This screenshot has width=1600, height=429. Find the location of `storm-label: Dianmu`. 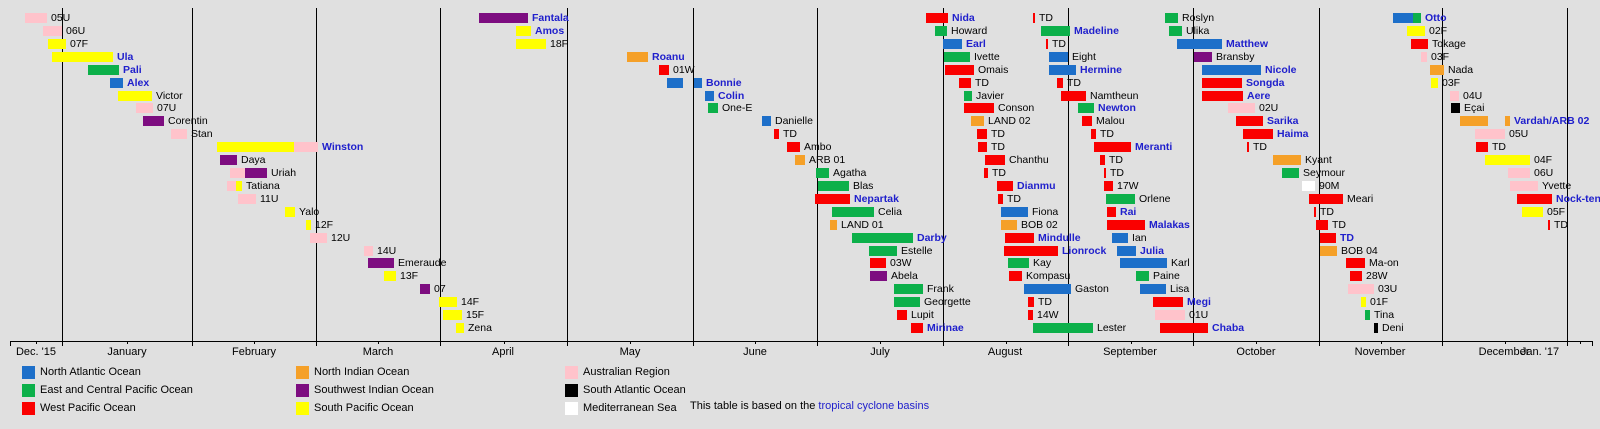

storm-label: Dianmu is located at coordinates (1036, 186).